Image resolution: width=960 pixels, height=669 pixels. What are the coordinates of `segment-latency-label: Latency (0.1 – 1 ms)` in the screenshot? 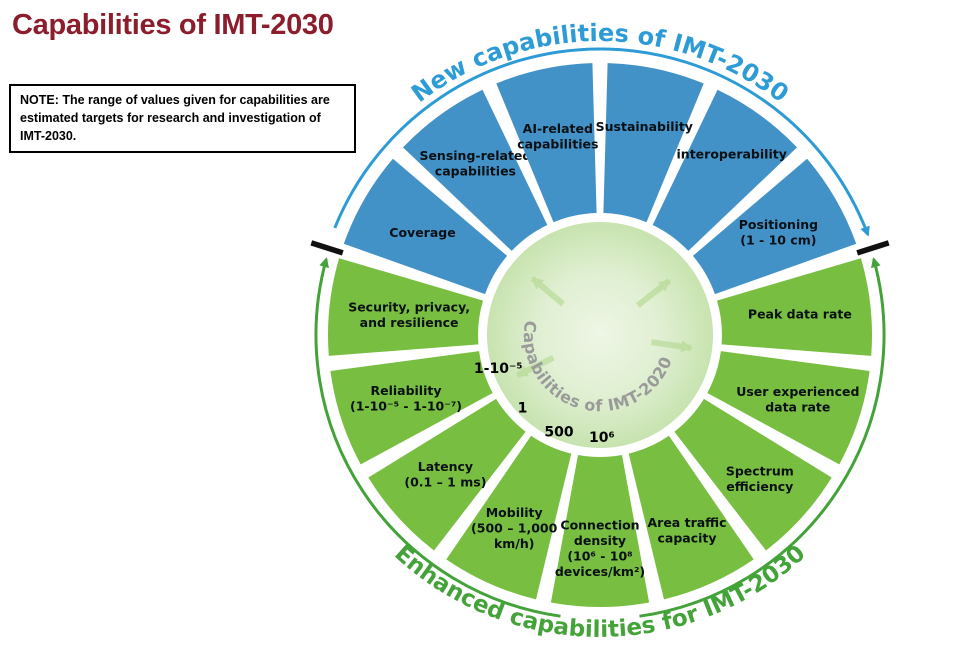 It's located at (445, 474).